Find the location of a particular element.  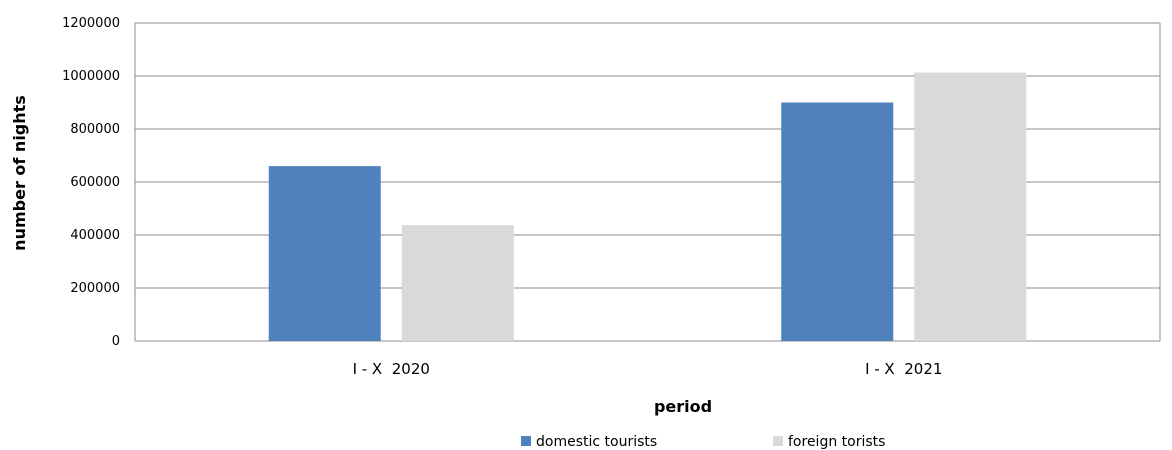

y-tick-label: 400000 is located at coordinates (95, 235).